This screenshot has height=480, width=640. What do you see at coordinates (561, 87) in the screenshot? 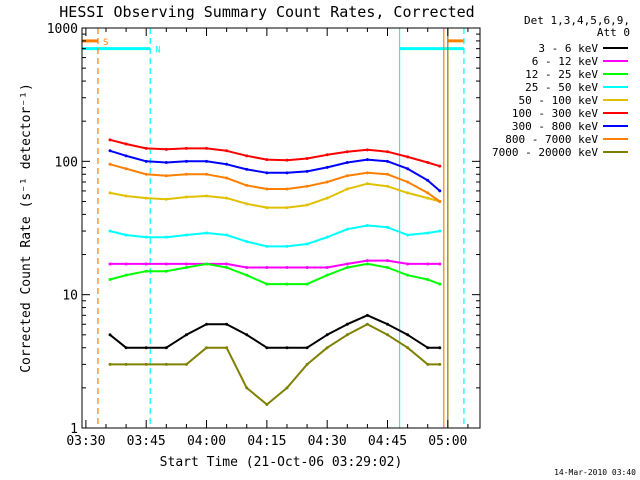
I see `legend-entry-label: 25 - 50 keV` at bounding box center [561, 87].